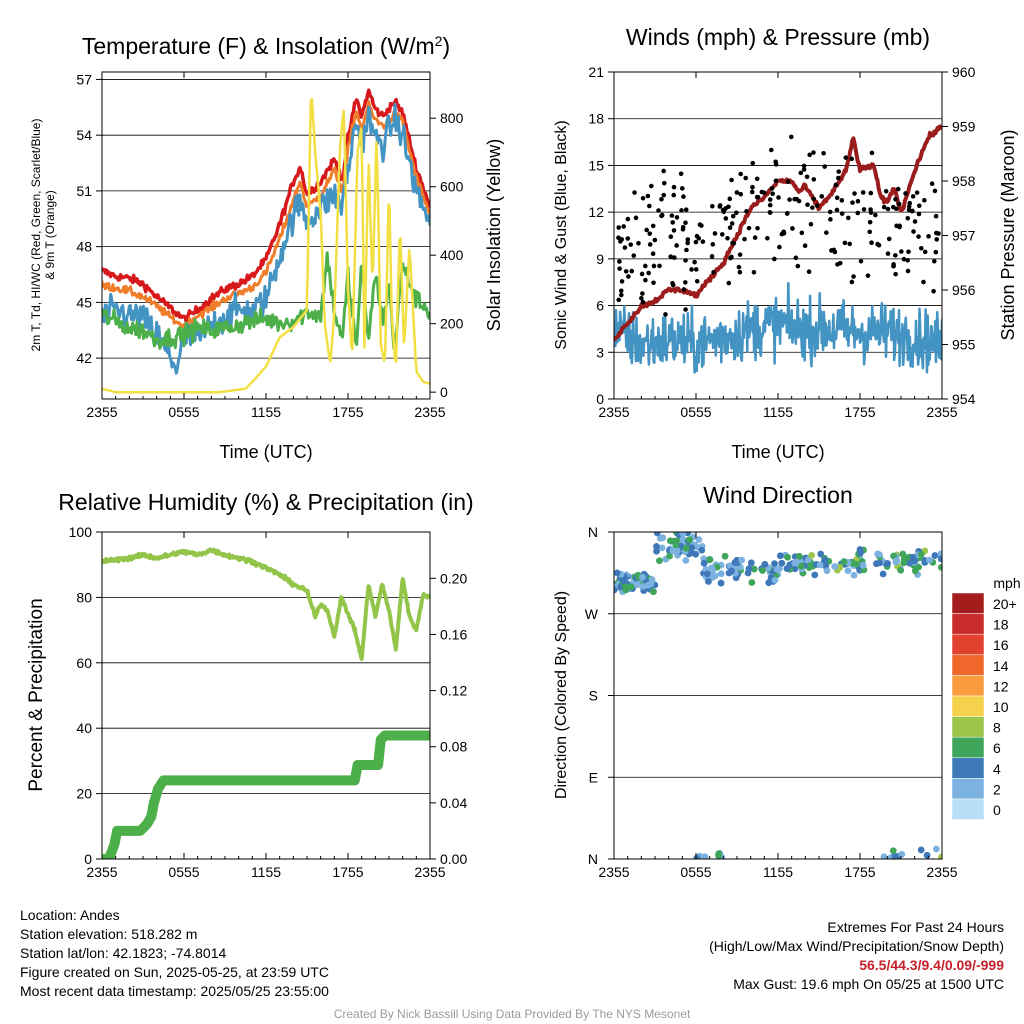  What do you see at coordinates (84, 79) in the screenshot?
I see `temperature-left-ytick-label: 57` at bounding box center [84, 79].